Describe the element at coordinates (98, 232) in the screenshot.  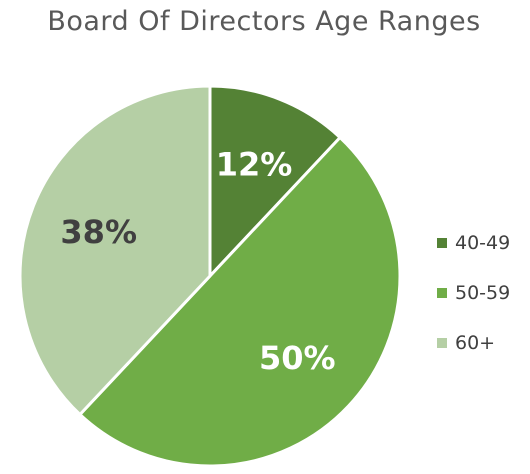
I see `data-label-60: 38%` at that location.